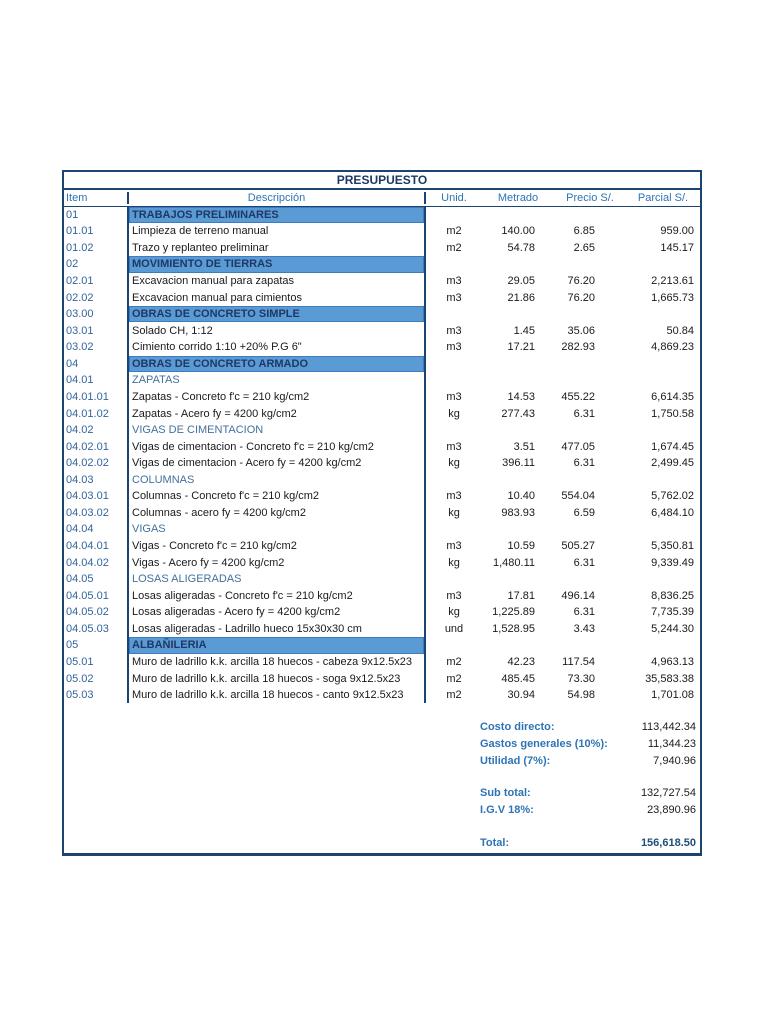 The height and width of the screenshot is (1024, 768). What do you see at coordinates (96, 297) in the screenshot?
I see `row-item-code: 02.02` at bounding box center [96, 297].